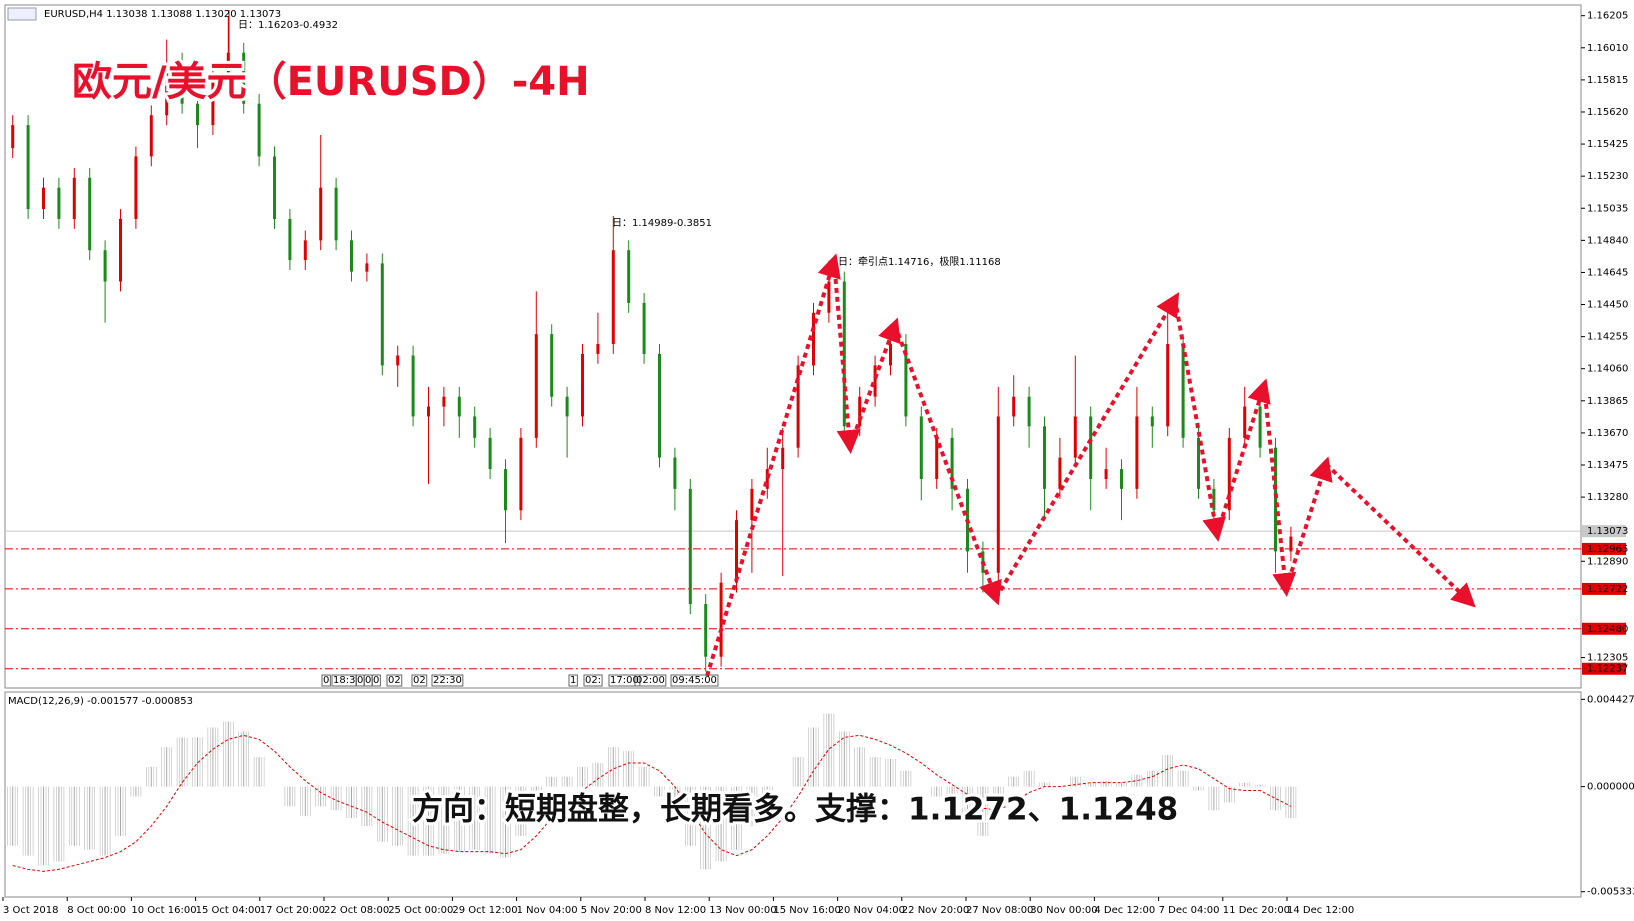  What do you see at coordinates (30, 910) in the screenshot?
I see `x-tick-label: 3 Oct 2018` at bounding box center [30, 910].